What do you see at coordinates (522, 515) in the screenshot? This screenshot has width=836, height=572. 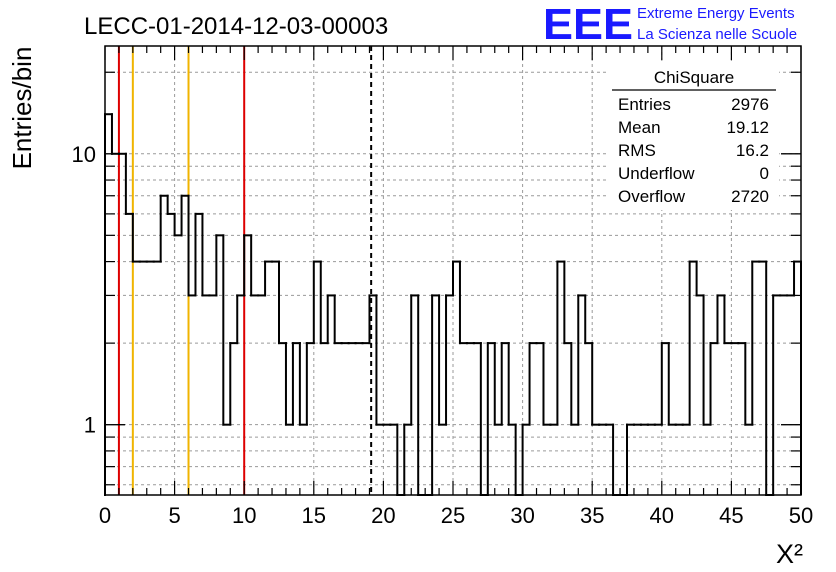 I see `x-tick-label: 30` at bounding box center [522, 515].